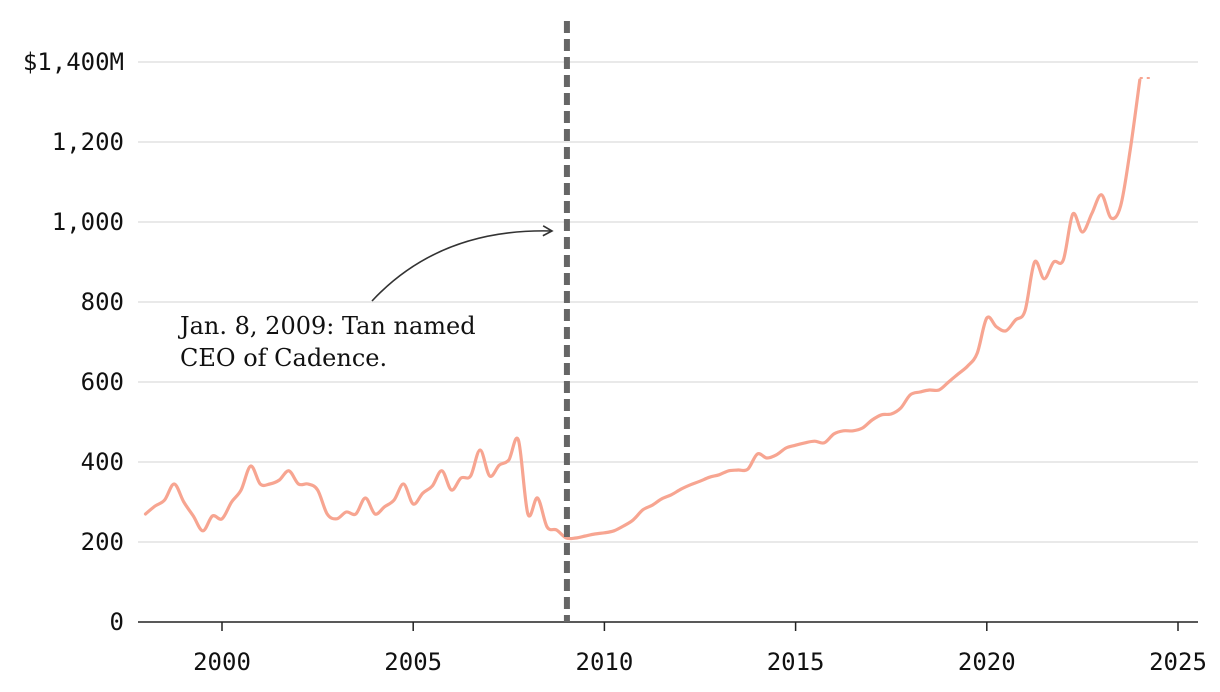  Describe the element at coordinates (605, 662) in the screenshot. I see `x-tick-label: 2010` at that location.